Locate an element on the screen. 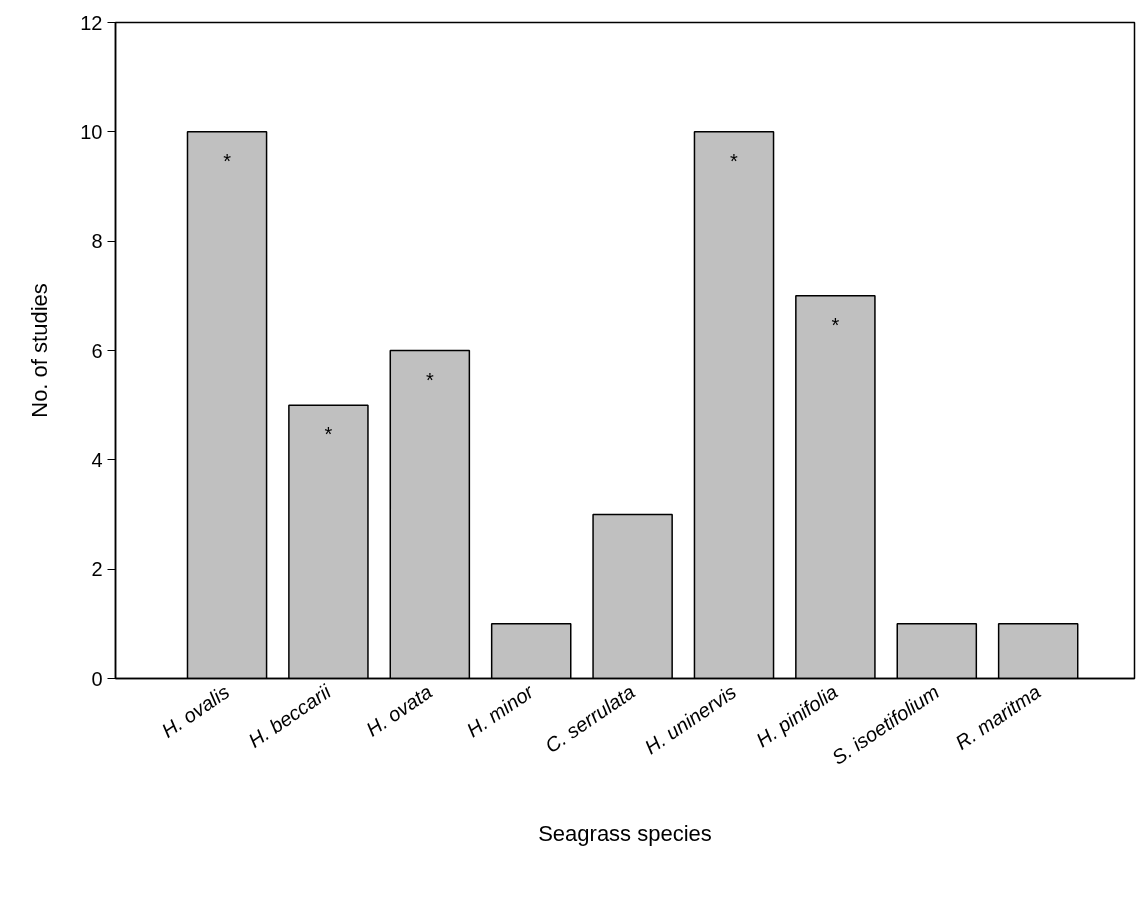  y-tick-label: 10 is located at coordinates (91, 131).